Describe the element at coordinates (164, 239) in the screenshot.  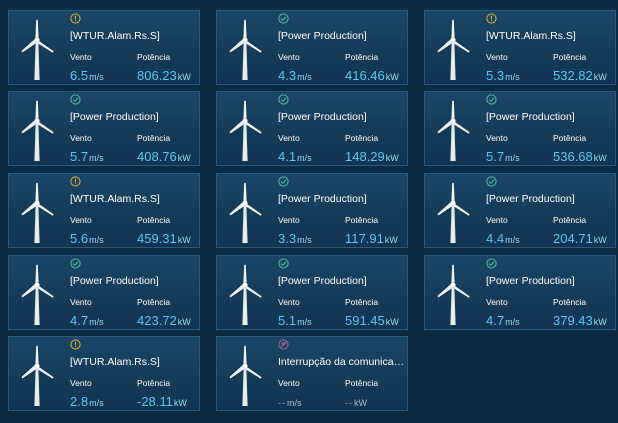
I see `power-value: 459.31kW` at that location.